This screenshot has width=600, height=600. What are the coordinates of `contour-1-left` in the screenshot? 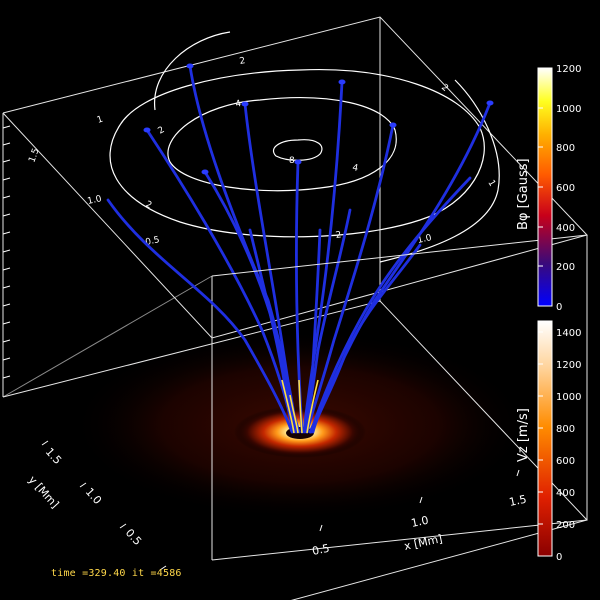 It's located at (192, 71).